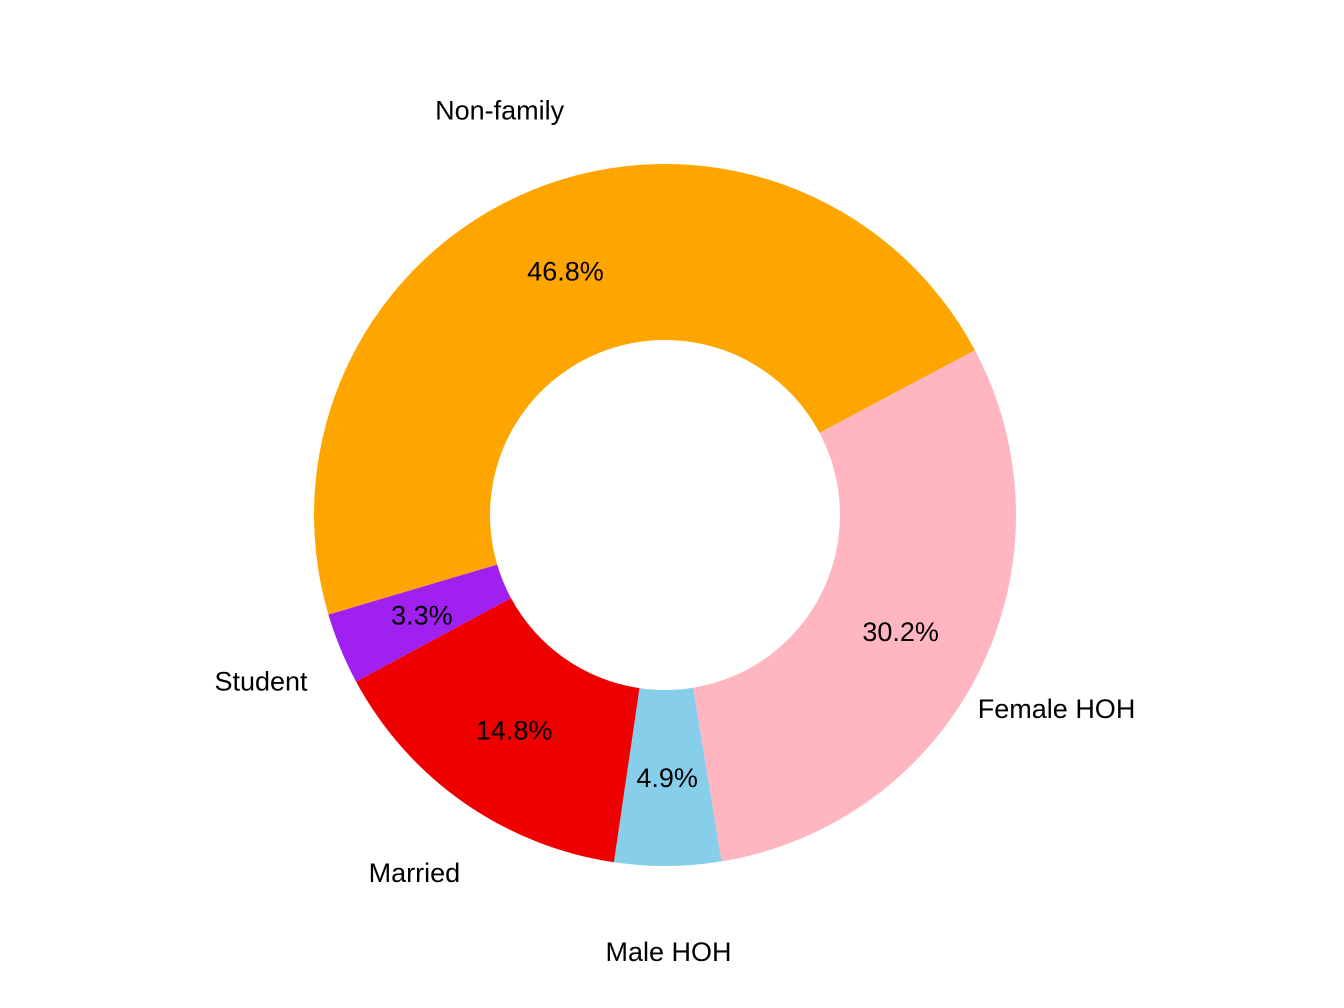 The height and width of the screenshot is (1008, 1344). What do you see at coordinates (422, 615) in the screenshot?
I see `pct-label-student: 3.3%` at bounding box center [422, 615].